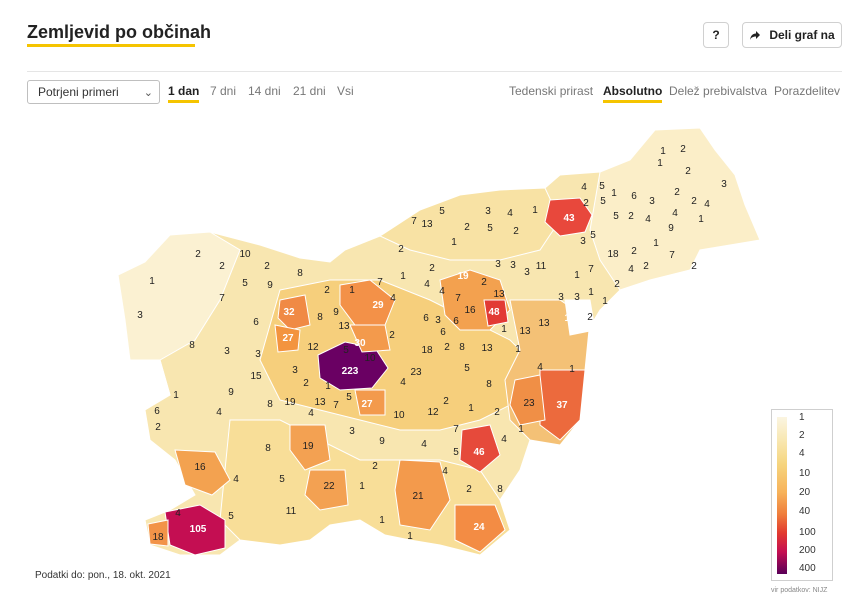  What do you see at coordinates (527, 400) in the screenshot?
I see `region-krsko` at bounding box center [527, 400].